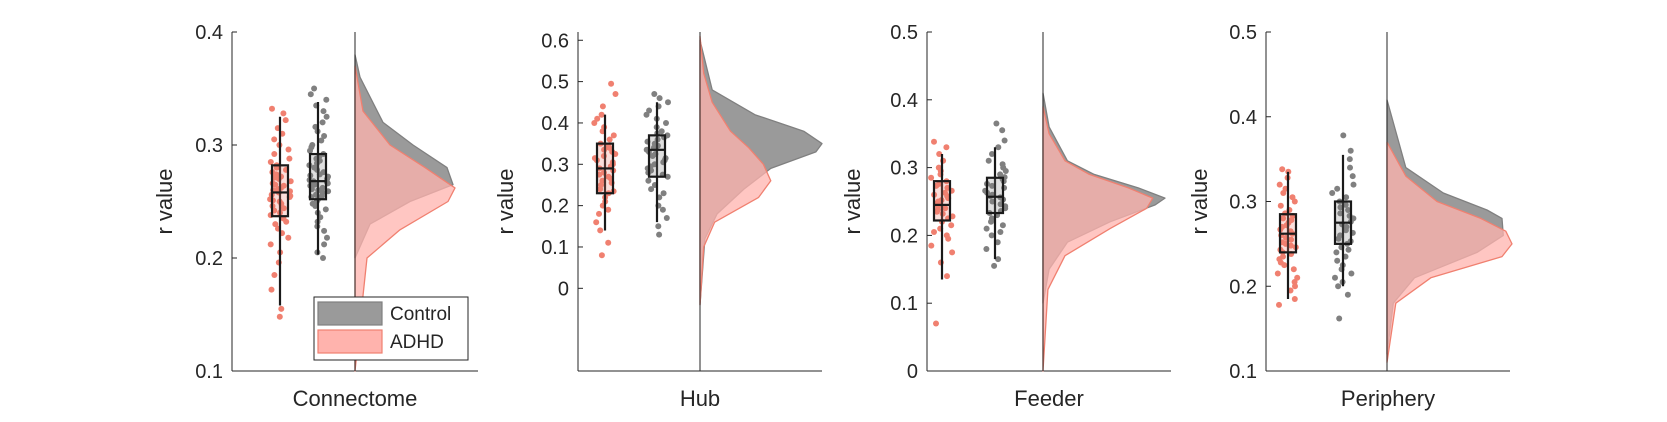  Describe the element at coordinates (391, 328) in the screenshot. I see `legend: Control ADHD` at that location.